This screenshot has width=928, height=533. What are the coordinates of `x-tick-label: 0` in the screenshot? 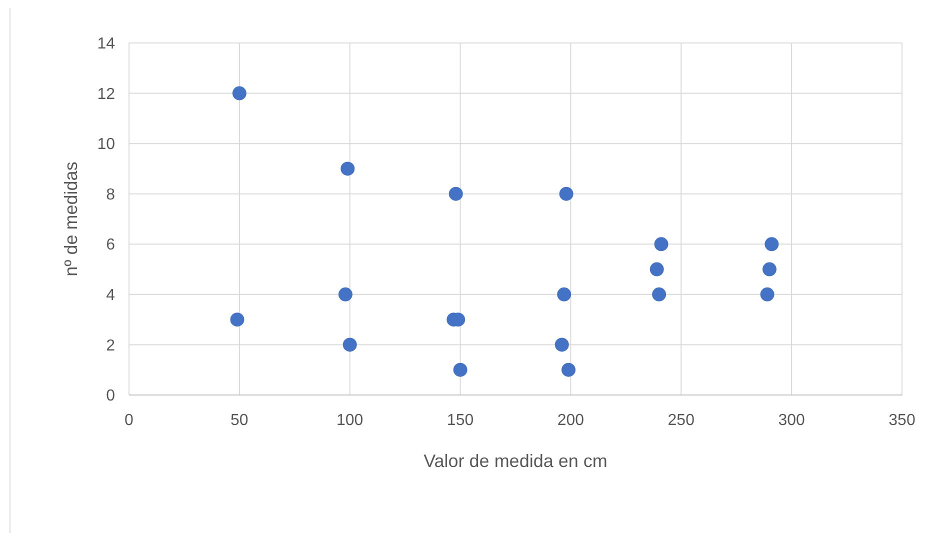 It's located at (129, 420).